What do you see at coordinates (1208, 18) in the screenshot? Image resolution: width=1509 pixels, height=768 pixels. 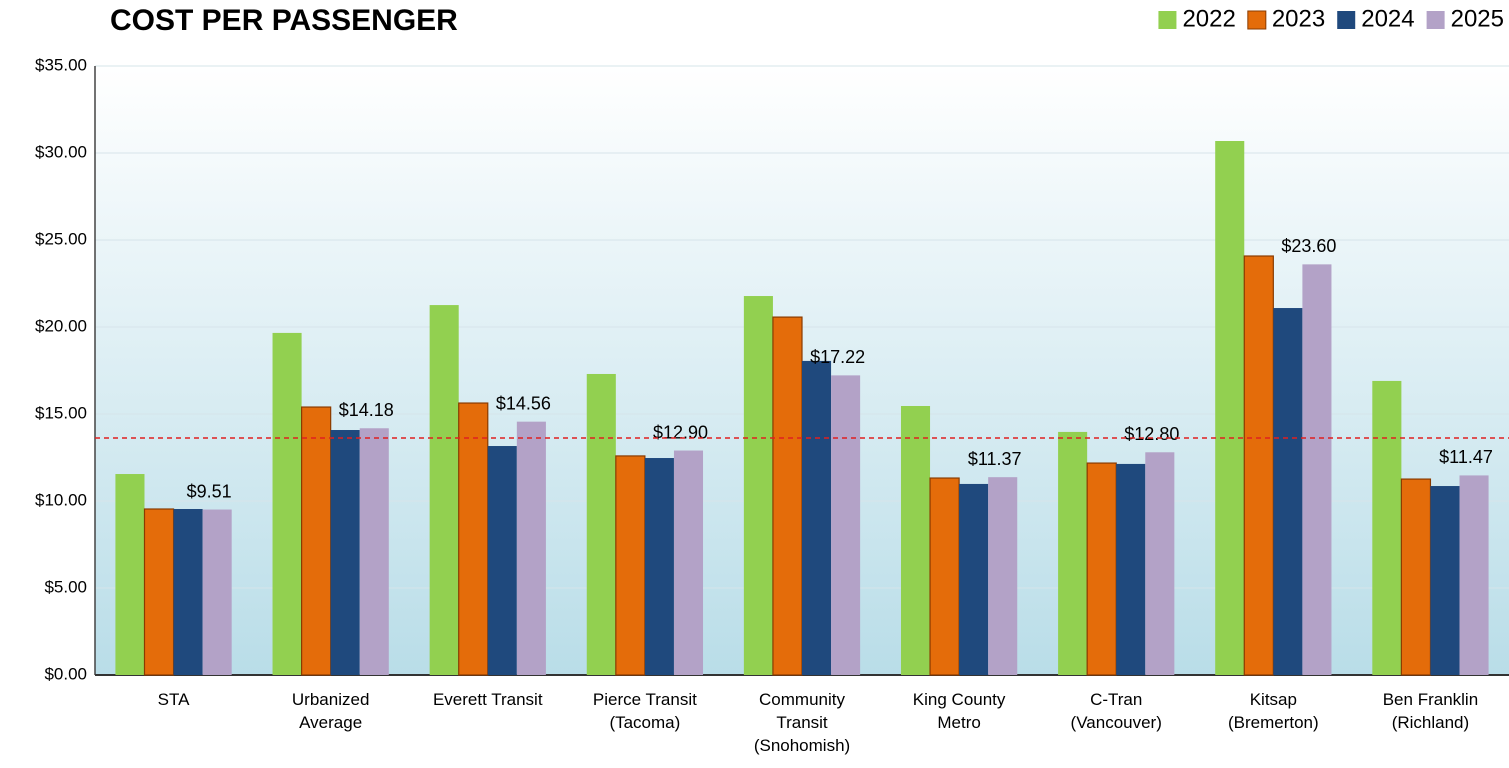 I see `legend-label: 2022` at bounding box center [1208, 18].